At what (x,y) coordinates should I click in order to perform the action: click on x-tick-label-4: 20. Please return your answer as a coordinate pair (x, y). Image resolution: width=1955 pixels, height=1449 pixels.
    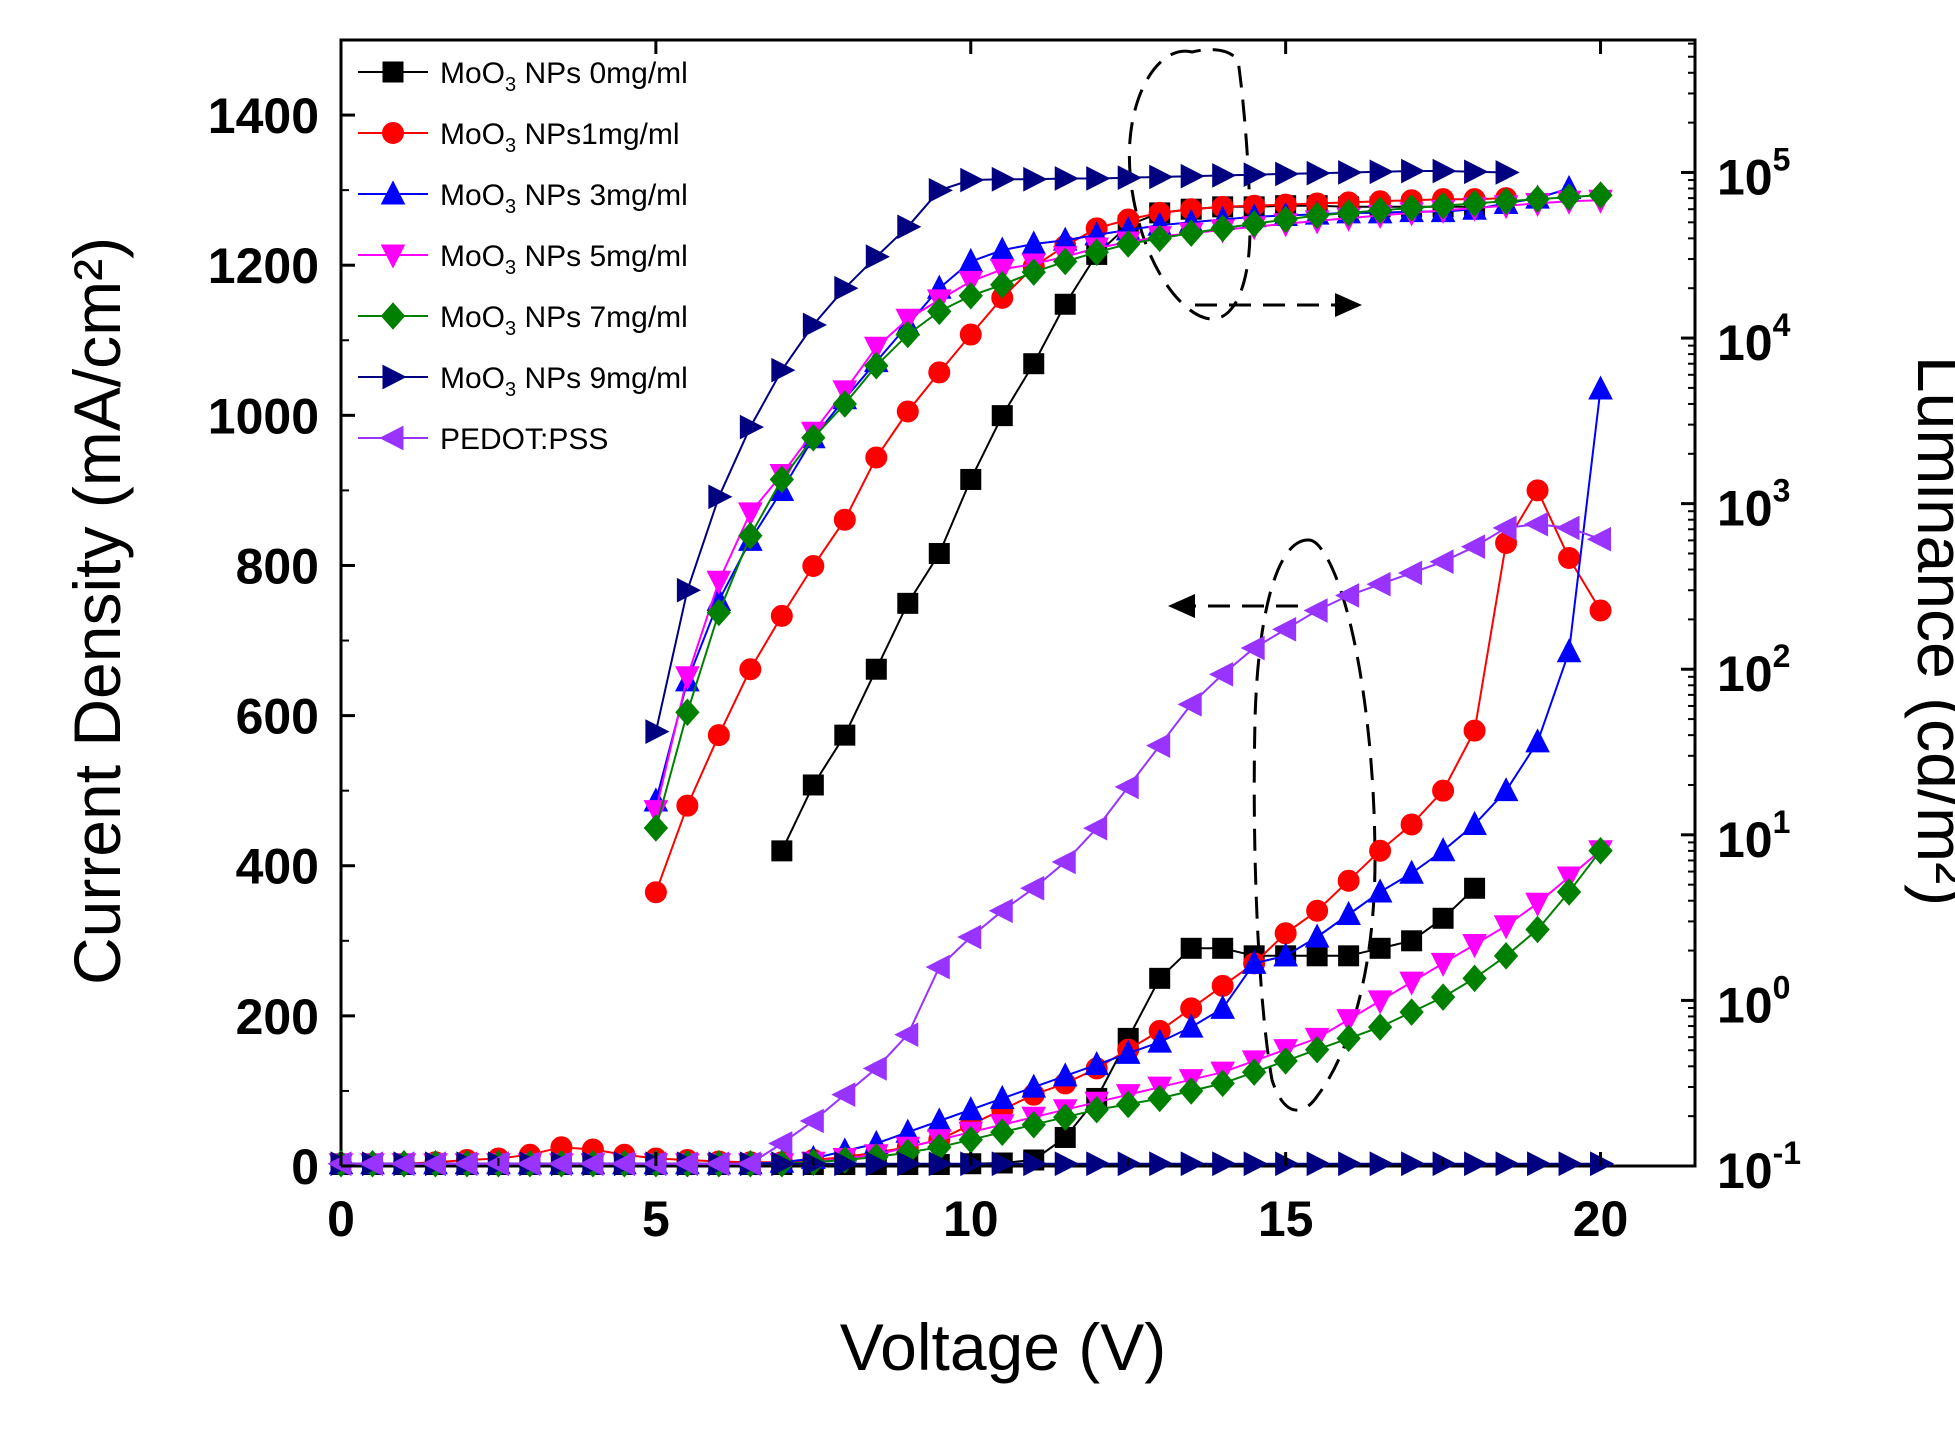
    Looking at the image, I should click on (1601, 1219).